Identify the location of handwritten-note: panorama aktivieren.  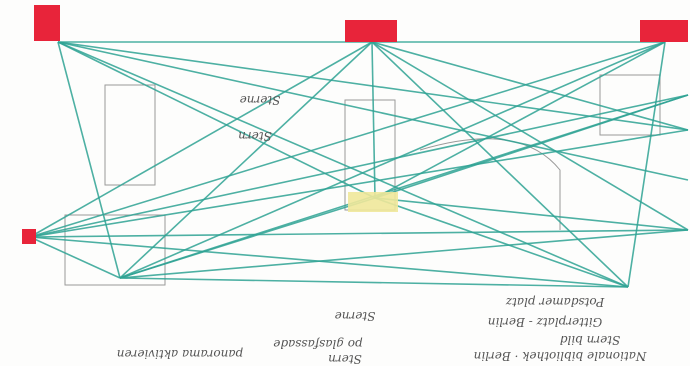
(180, 354).